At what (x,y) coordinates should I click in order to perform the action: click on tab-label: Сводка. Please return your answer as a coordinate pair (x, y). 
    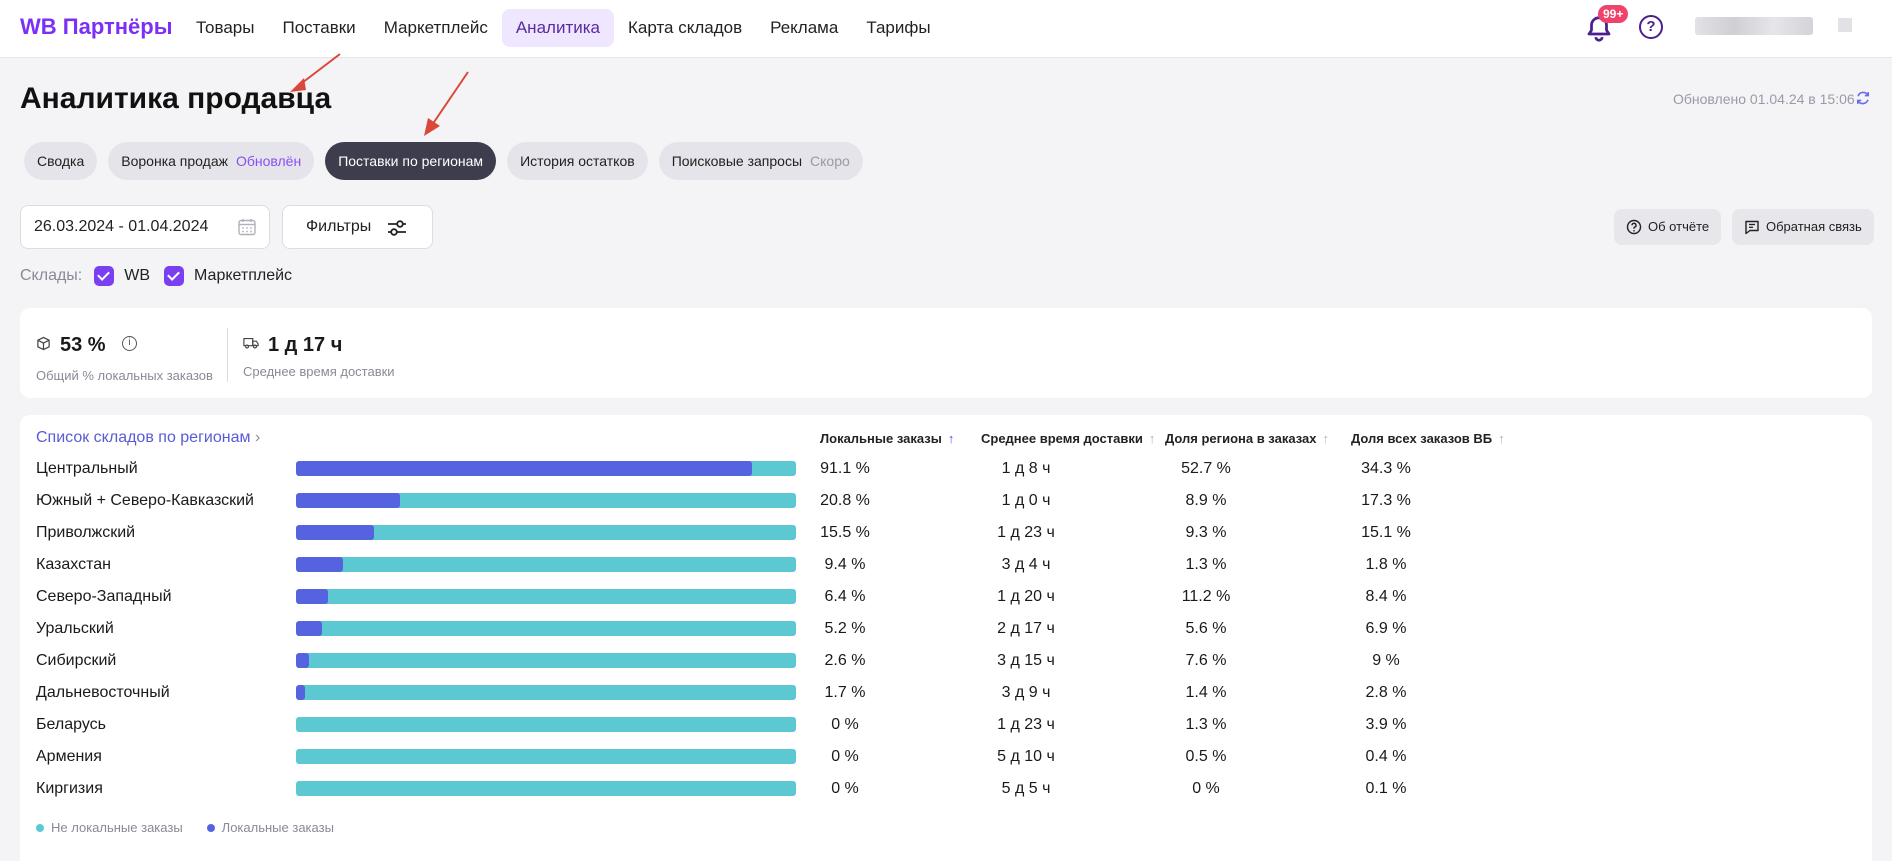
    Looking at the image, I should click on (61, 161).